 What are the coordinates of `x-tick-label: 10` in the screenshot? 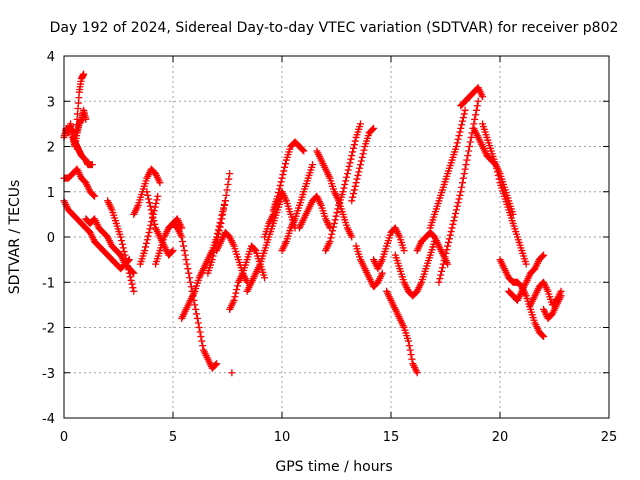 It's located at (282, 437).